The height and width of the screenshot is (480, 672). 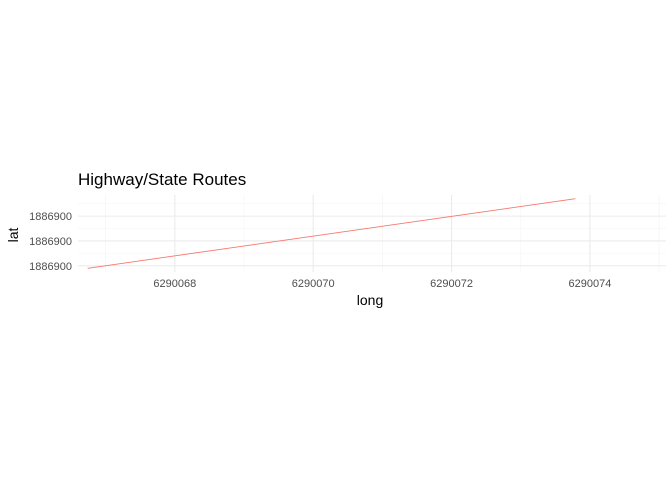 What do you see at coordinates (589, 284) in the screenshot?
I see `x-tick-label: 6290074` at bounding box center [589, 284].